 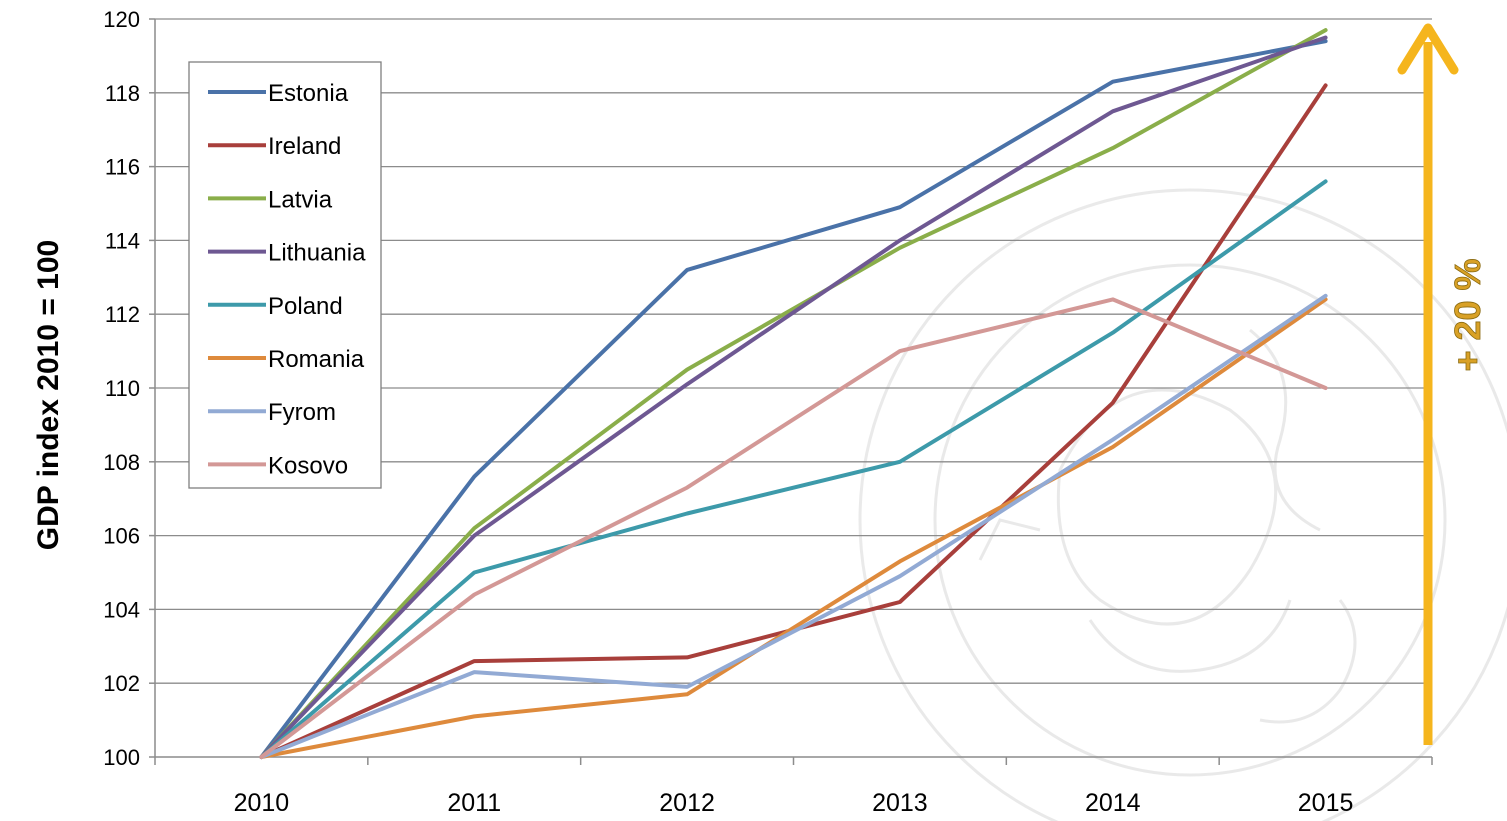 I want to click on x-tick-label: 2010, so click(x=262, y=803).